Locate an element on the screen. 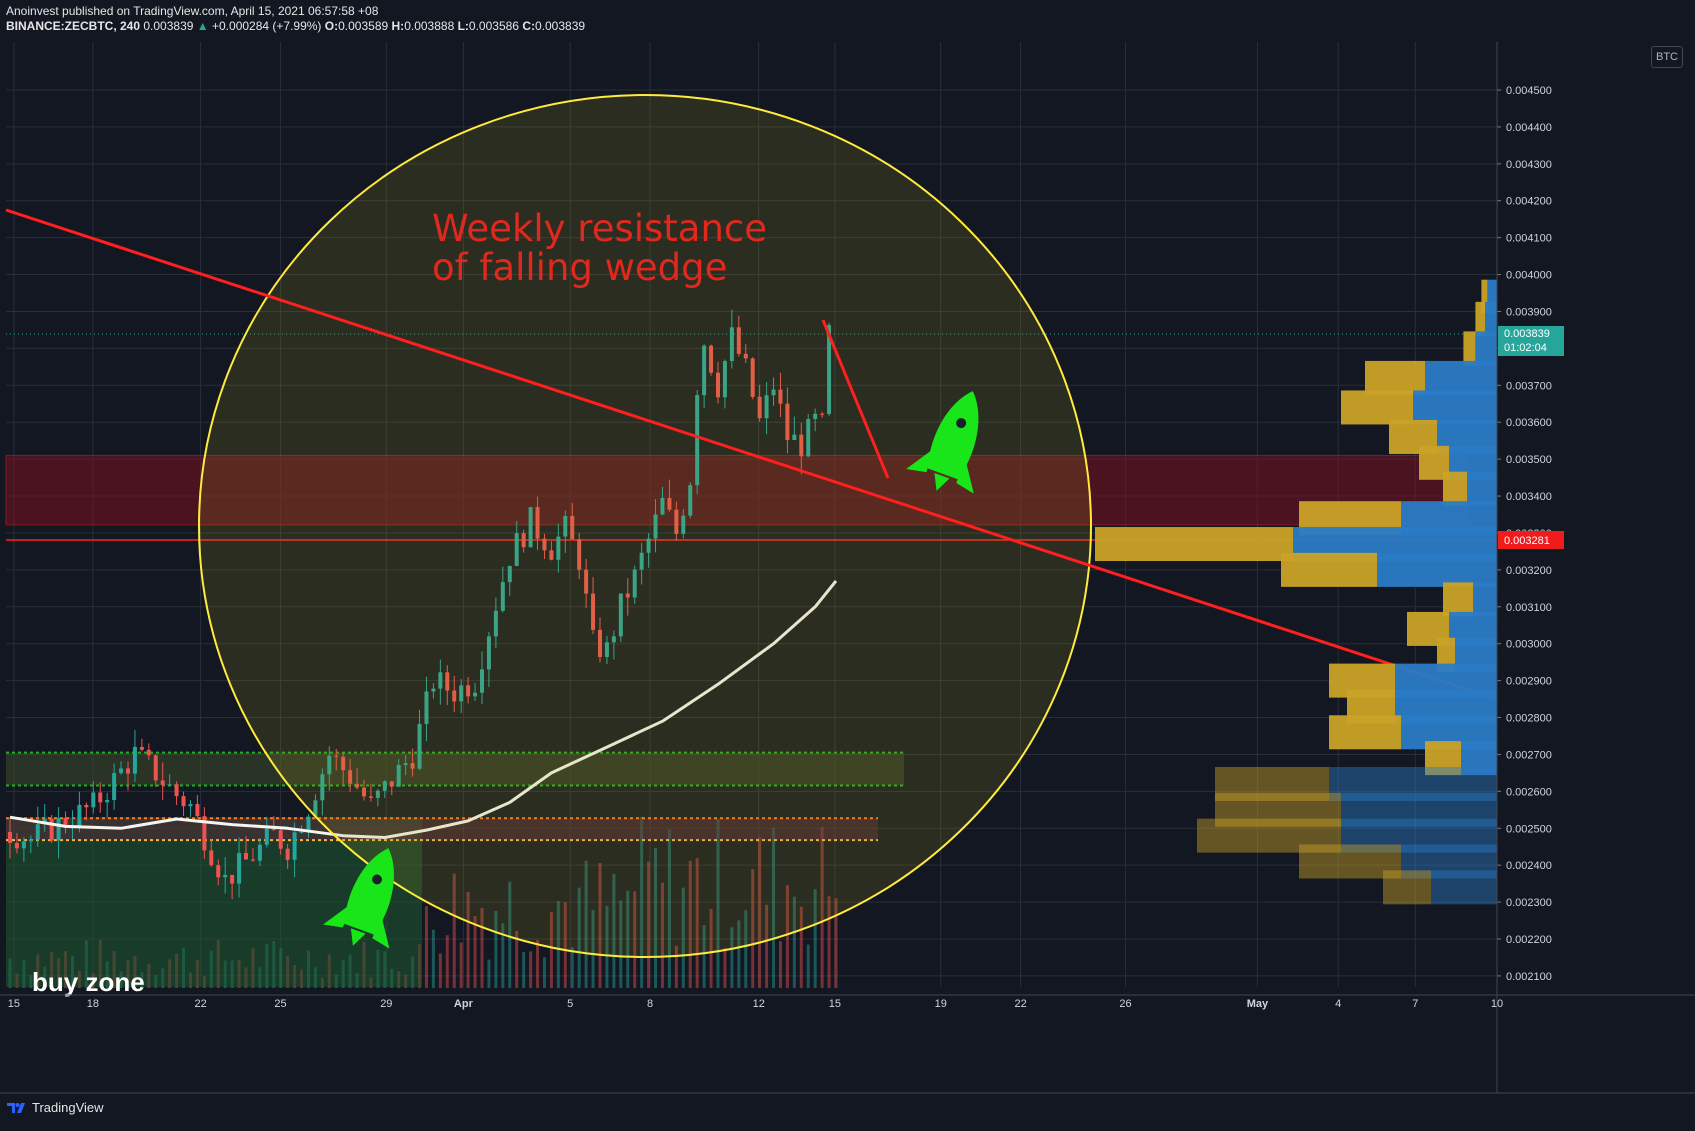  y-tick-label: 0.004100 is located at coordinates (1529, 239).